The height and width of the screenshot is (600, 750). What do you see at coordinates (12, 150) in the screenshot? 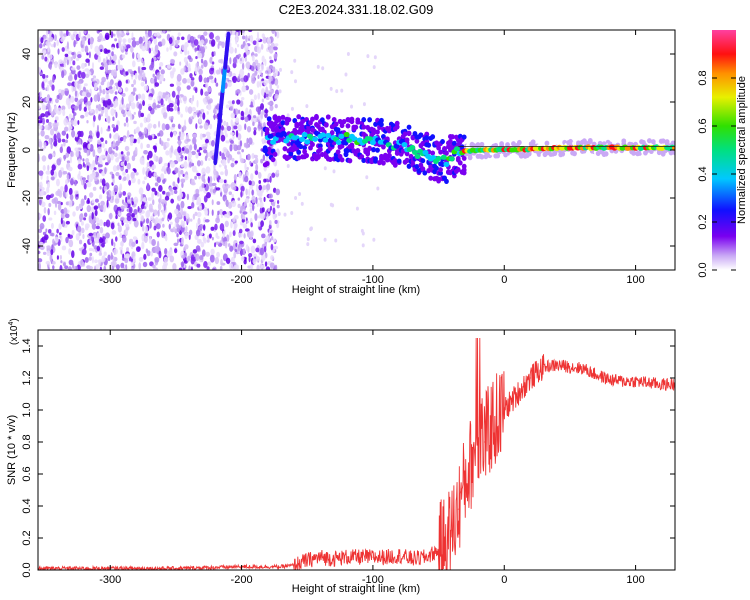
I see `spectrogram-ylabel: Frequency (Hz)` at bounding box center [12, 150].